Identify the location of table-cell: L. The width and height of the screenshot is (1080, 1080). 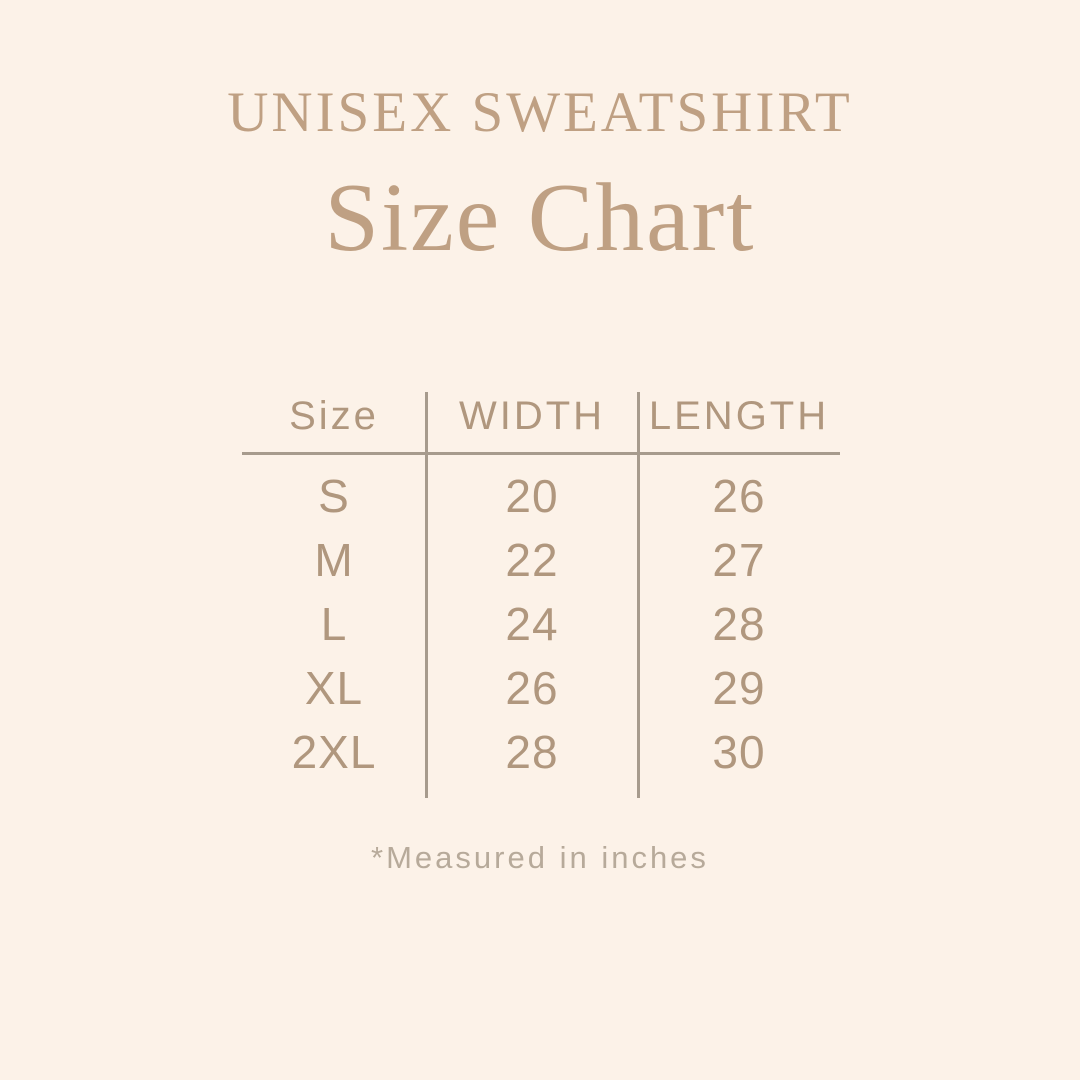
(334, 624).